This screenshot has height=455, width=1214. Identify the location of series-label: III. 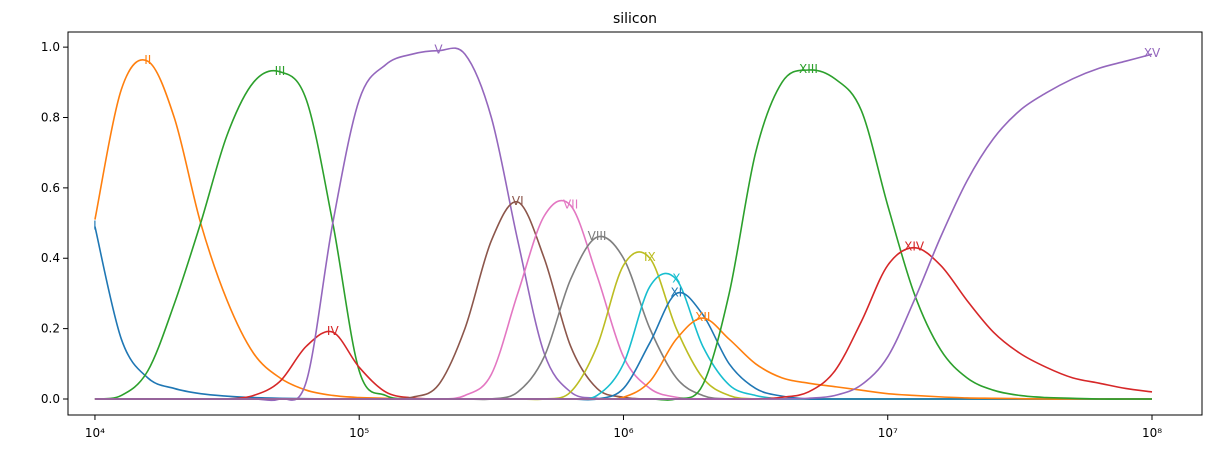
(280, 71).